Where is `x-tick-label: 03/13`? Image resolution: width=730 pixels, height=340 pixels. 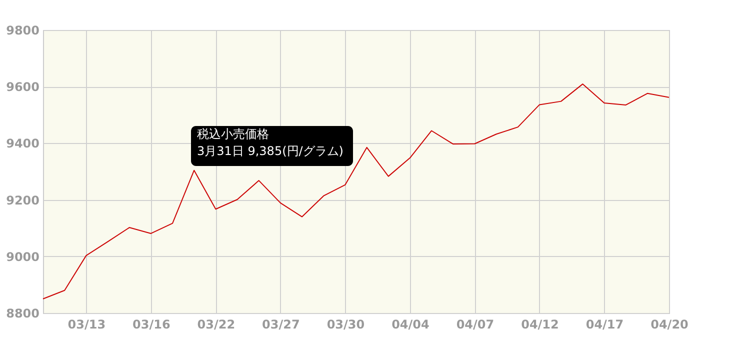
x-tick-label: 03/13 is located at coordinates (87, 325).